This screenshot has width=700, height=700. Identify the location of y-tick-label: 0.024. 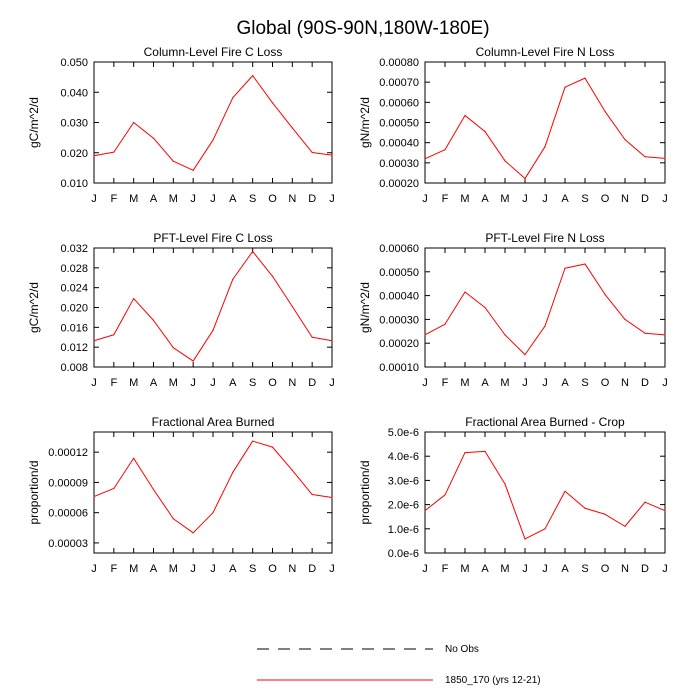
(74, 289).